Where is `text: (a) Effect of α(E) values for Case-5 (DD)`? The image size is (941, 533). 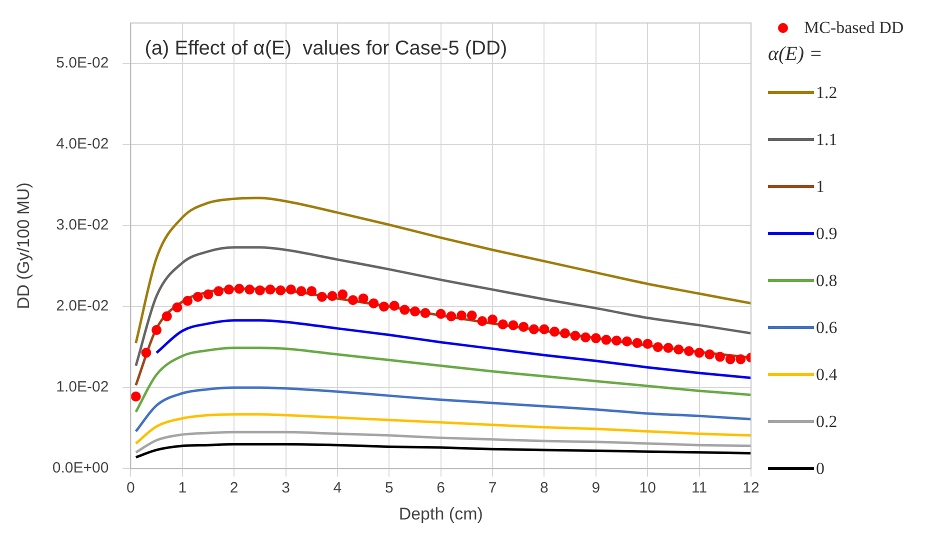 text: (a) Effect of α(E) values for Case-5 (DD) is located at coordinates (326, 49).